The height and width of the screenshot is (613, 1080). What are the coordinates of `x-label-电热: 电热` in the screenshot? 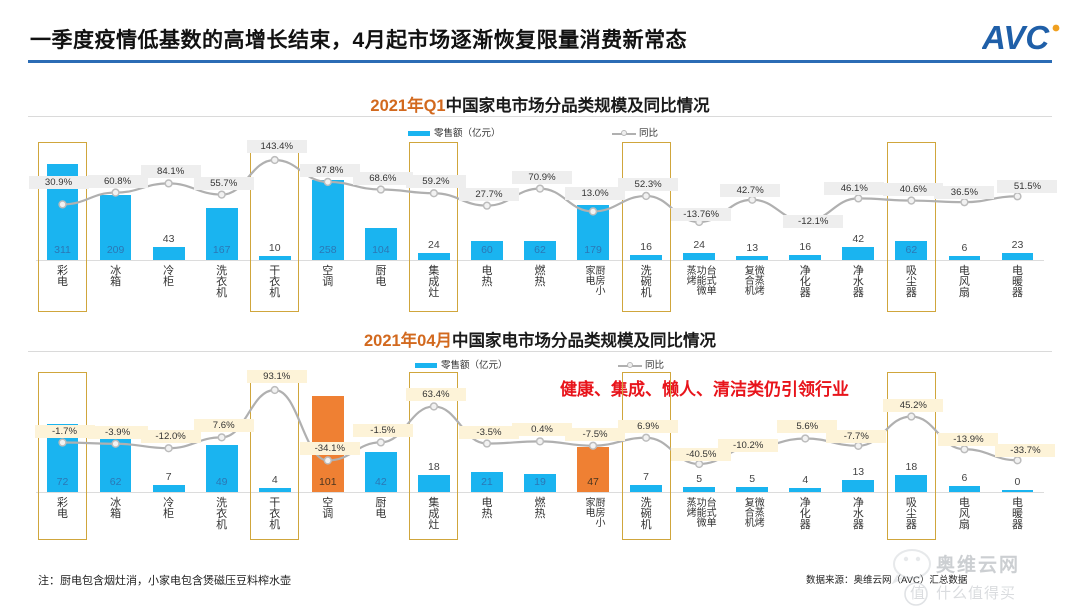 It's located at (487, 509).